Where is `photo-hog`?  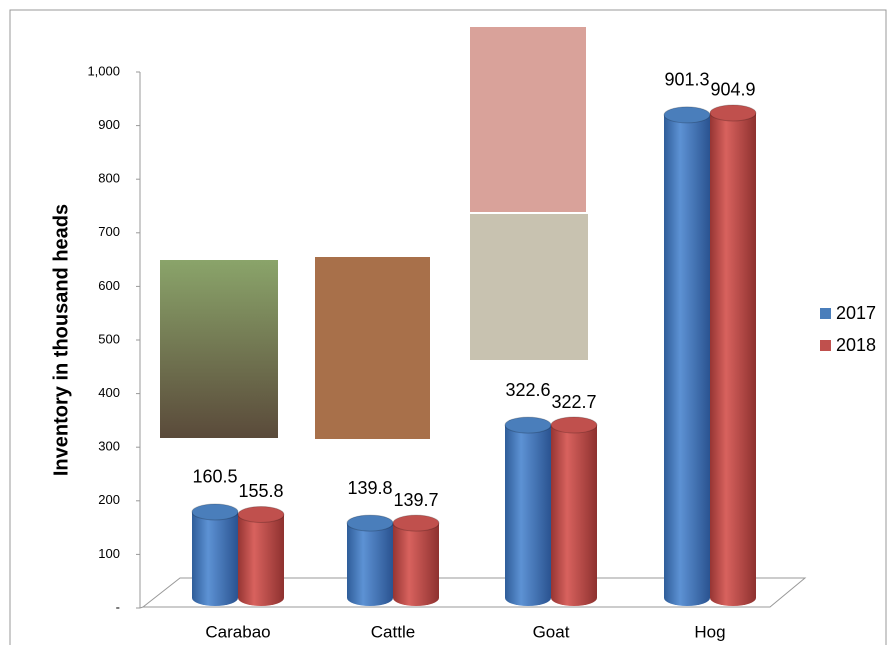
photo-hog is located at coordinates (528, 119).